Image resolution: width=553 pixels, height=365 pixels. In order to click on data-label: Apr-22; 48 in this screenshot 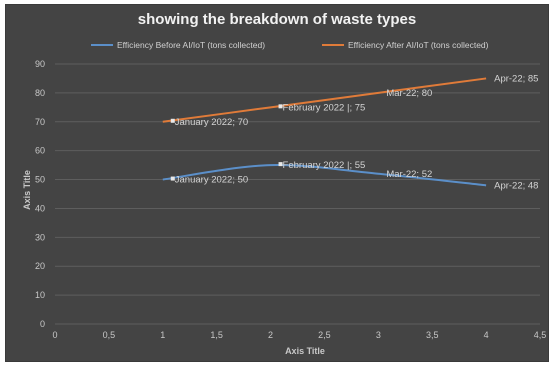, I will do `click(516, 185)`.